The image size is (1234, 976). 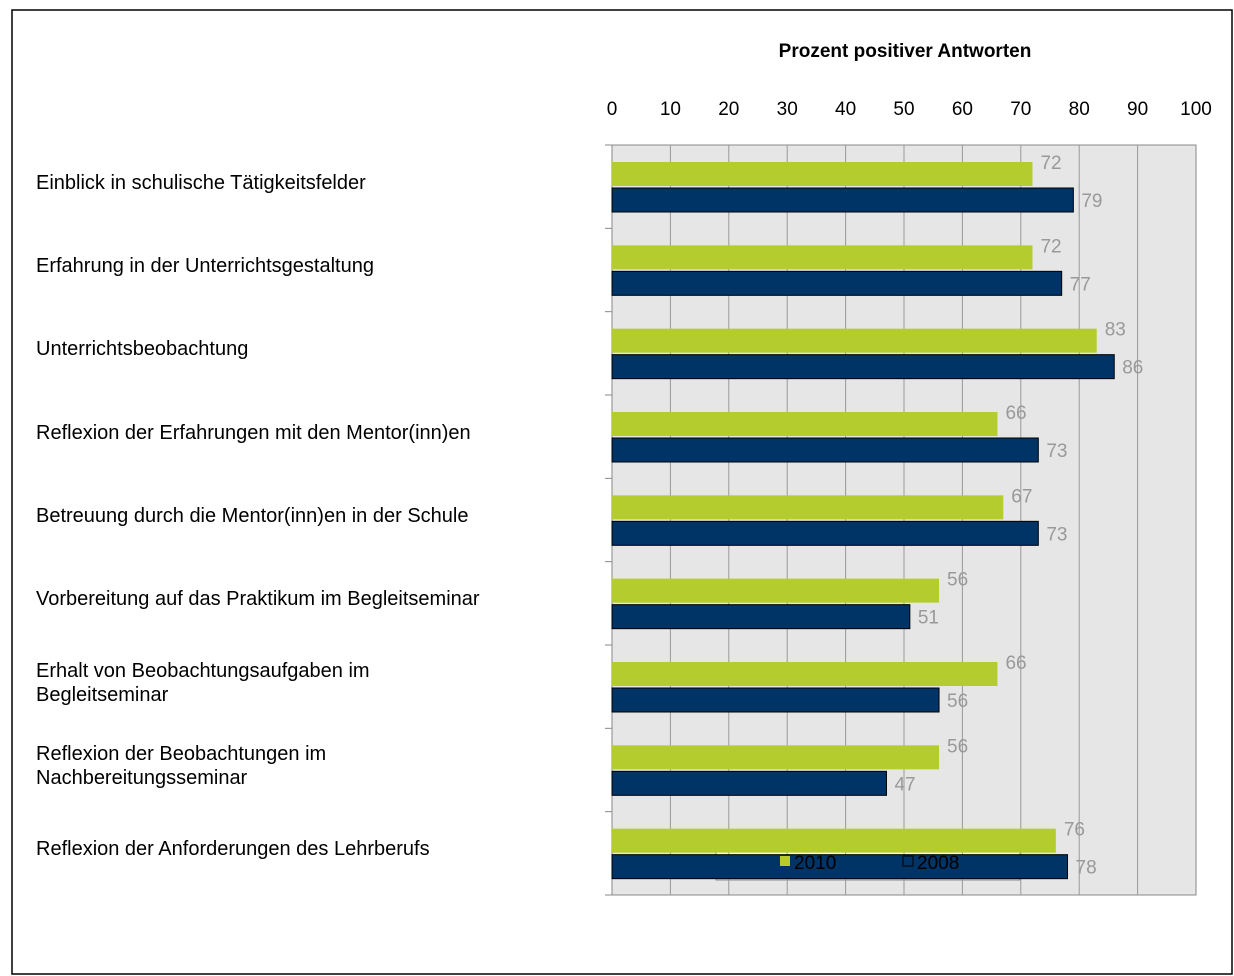 I want to click on x-tick-label: 0, so click(x=612, y=109).